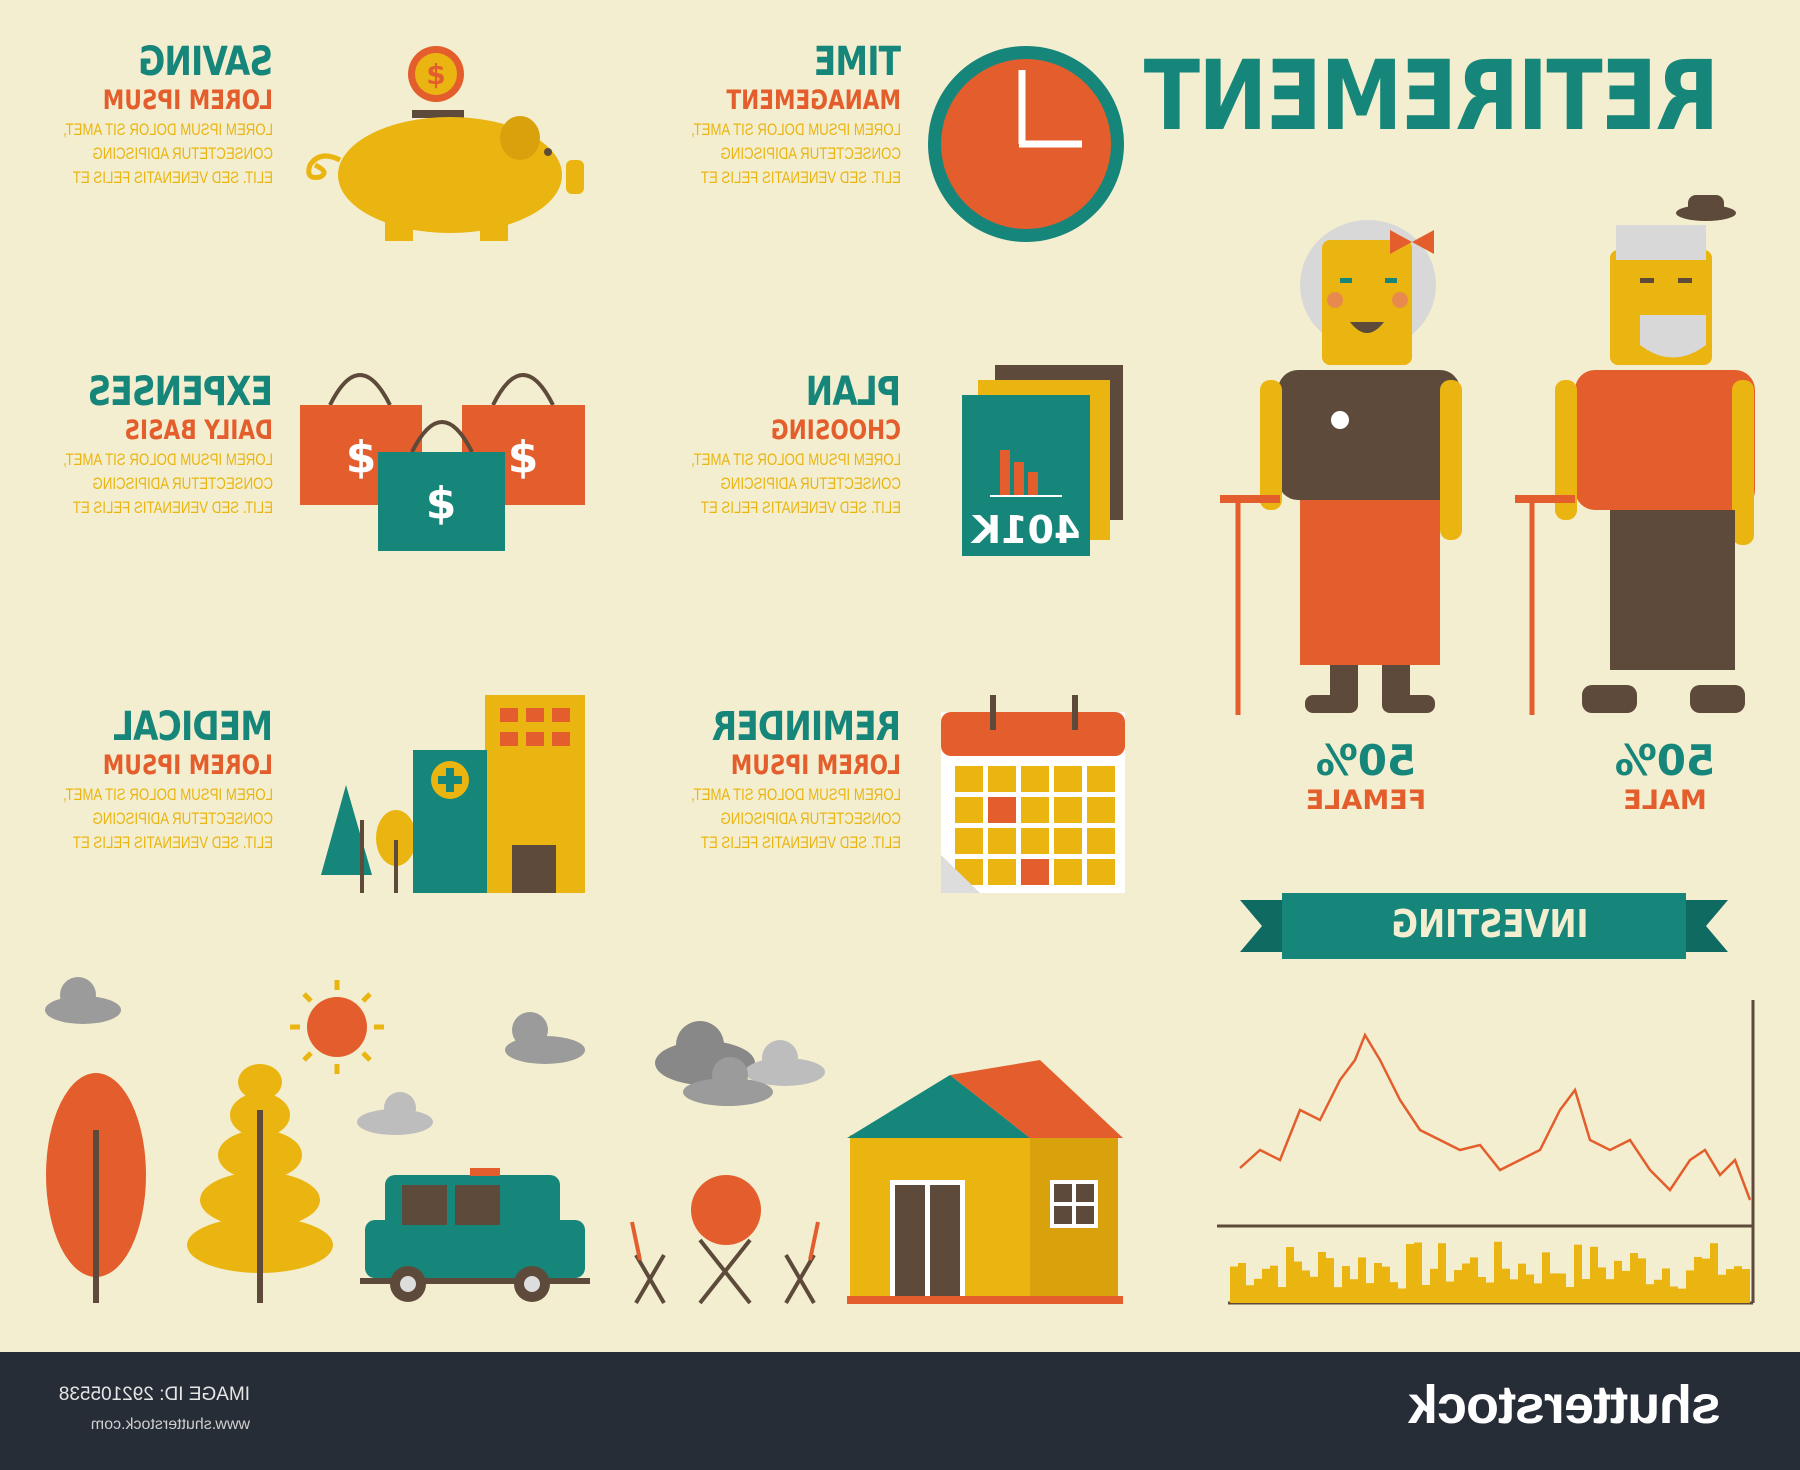  What do you see at coordinates (1033, 794) in the screenshot?
I see `calendar-icon` at bounding box center [1033, 794].